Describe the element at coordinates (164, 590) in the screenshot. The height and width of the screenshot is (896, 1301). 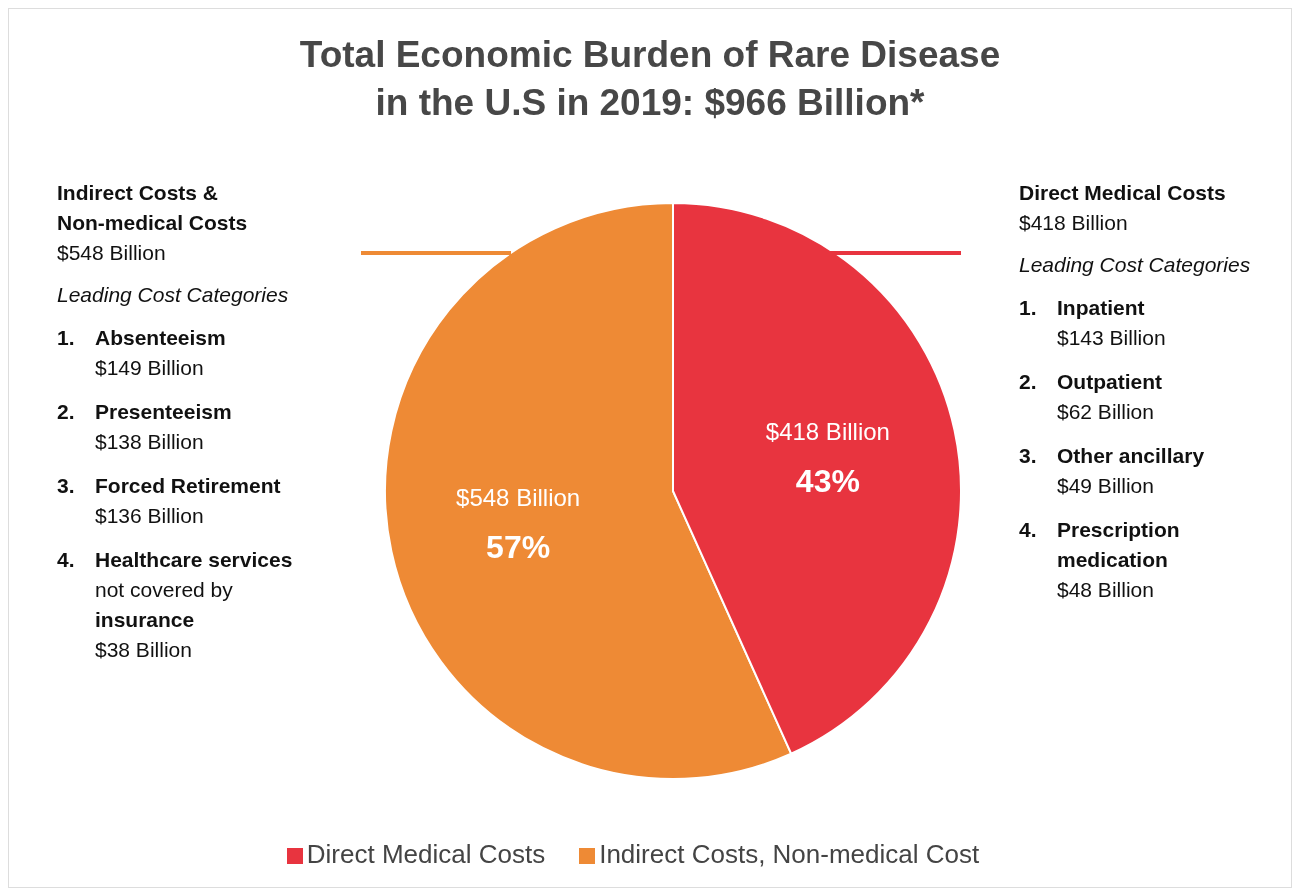
I see `text: not covered by` at that location.